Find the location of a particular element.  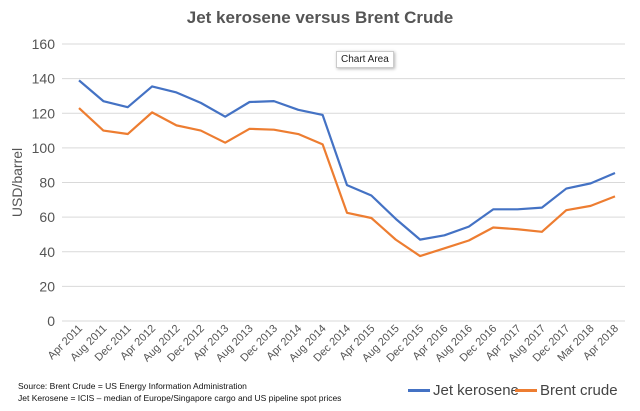

y-tick-label: 160 is located at coordinates (44, 44).